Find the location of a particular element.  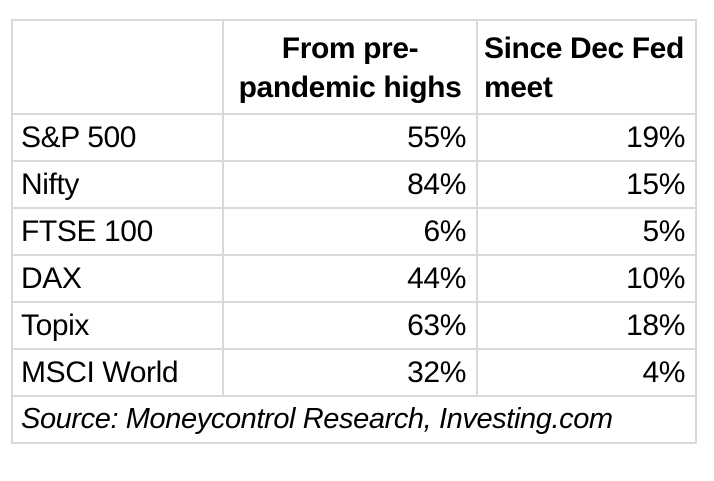

table-row: FTSE 100 6% 5% is located at coordinates (354, 231).